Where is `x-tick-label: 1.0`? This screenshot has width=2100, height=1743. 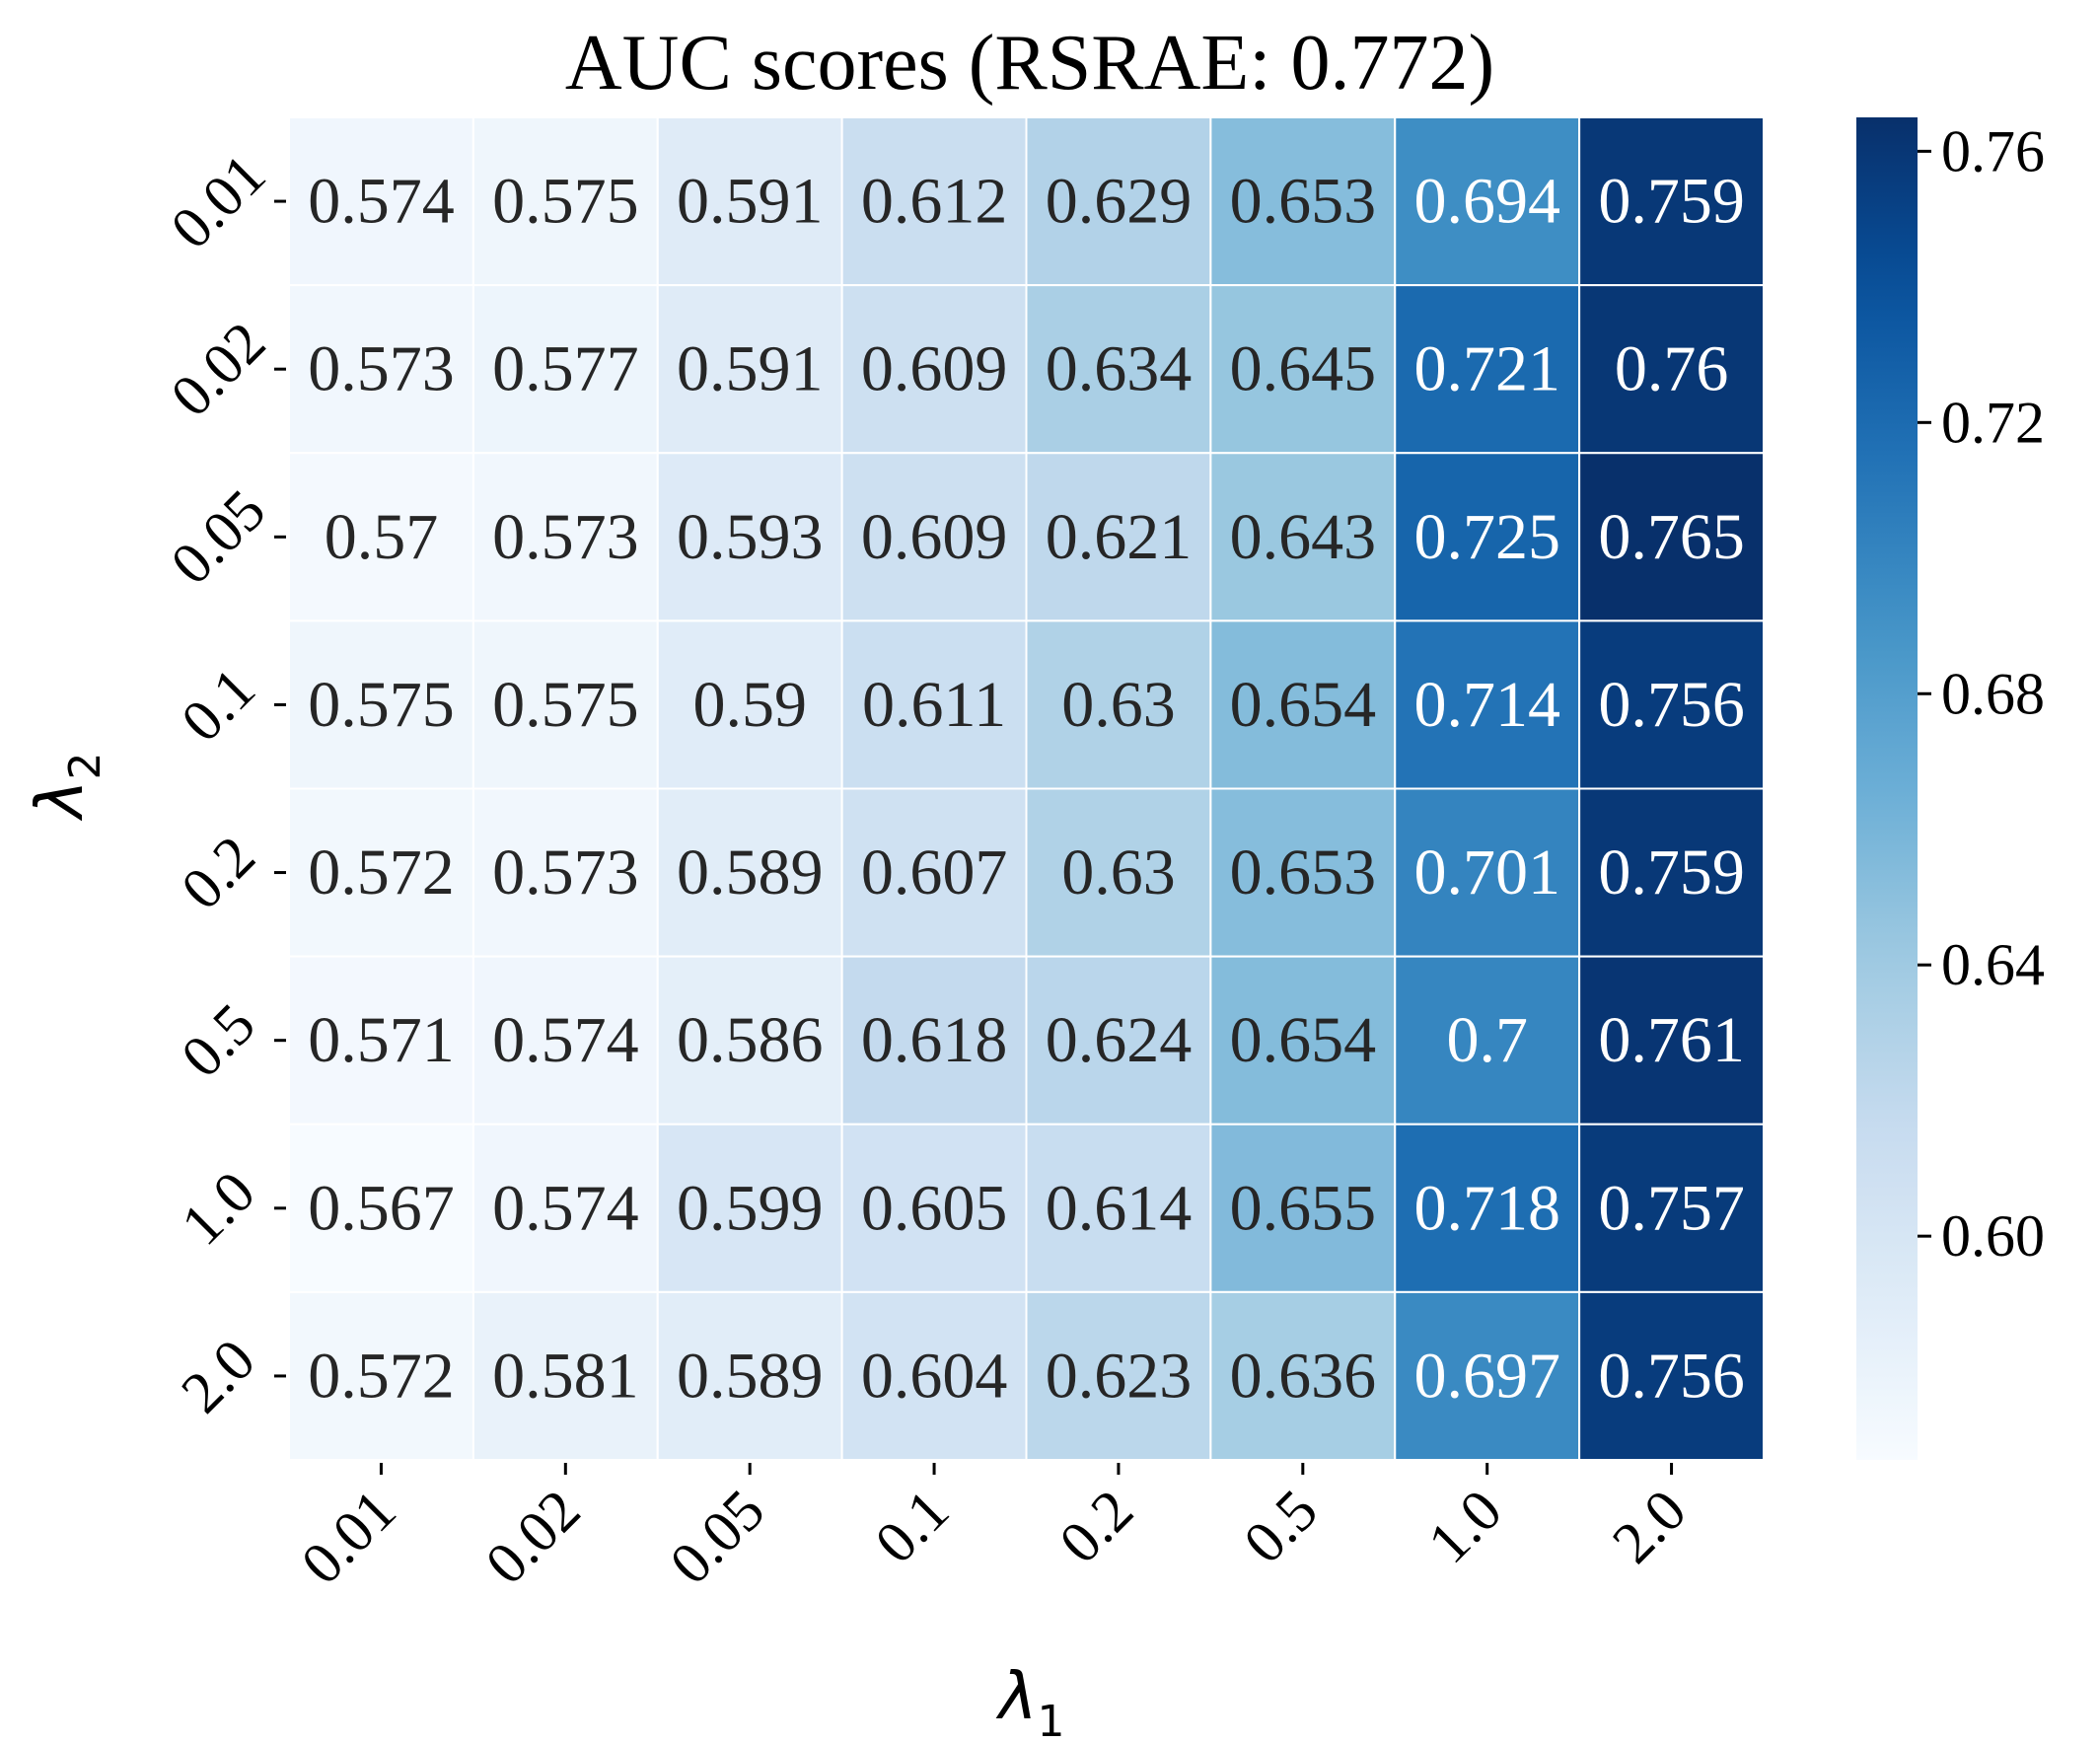 x-tick-label: 1.0 is located at coordinates (1464, 1527).